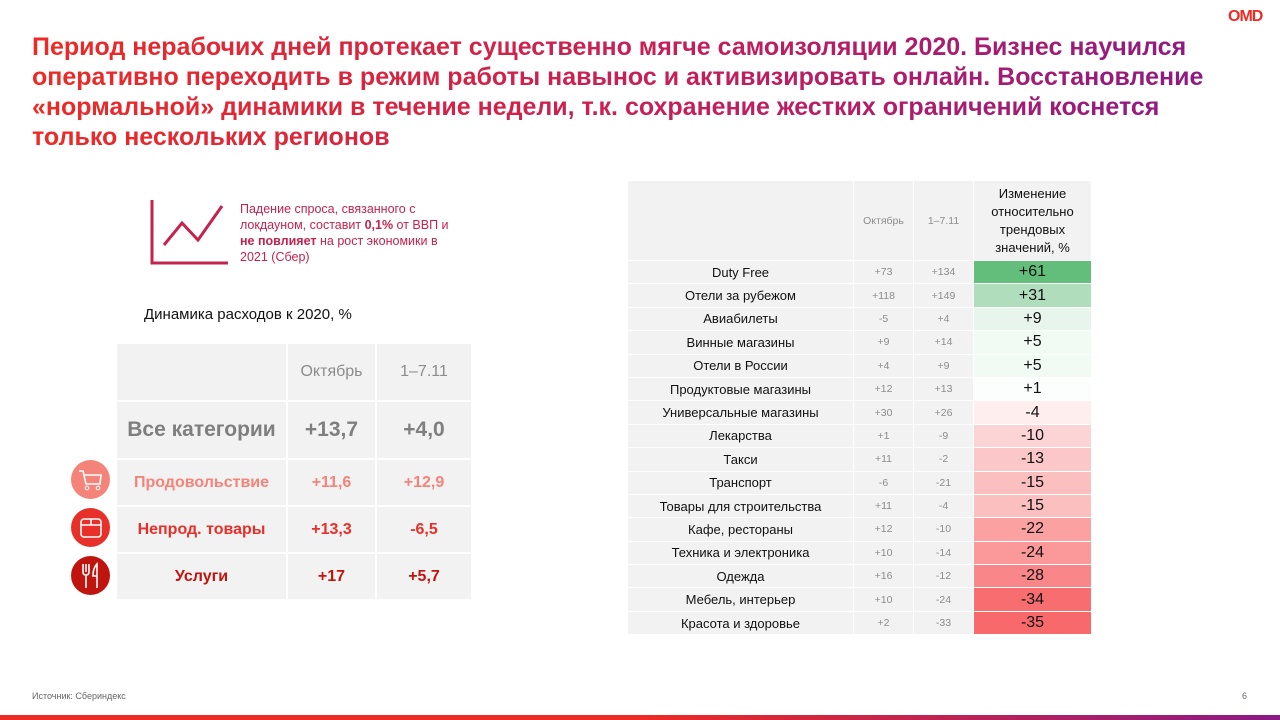 The height and width of the screenshot is (720, 1280). What do you see at coordinates (883, 482) in the screenshot?
I see `october-value: -6` at bounding box center [883, 482].